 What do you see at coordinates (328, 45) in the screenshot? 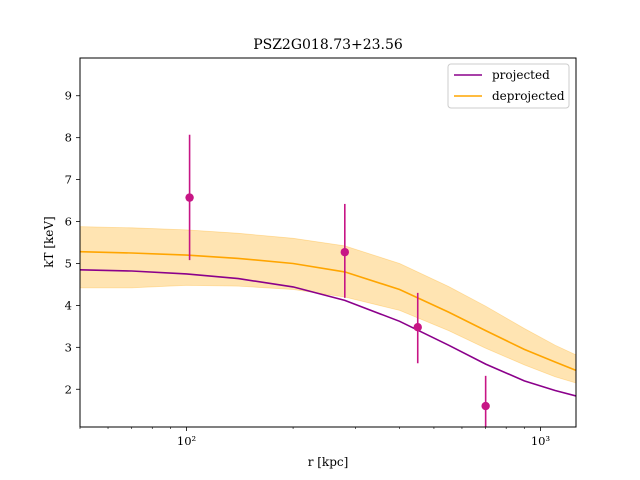
I see `chart-title: PSZ2G018.73+23.56` at bounding box center [328, 45].